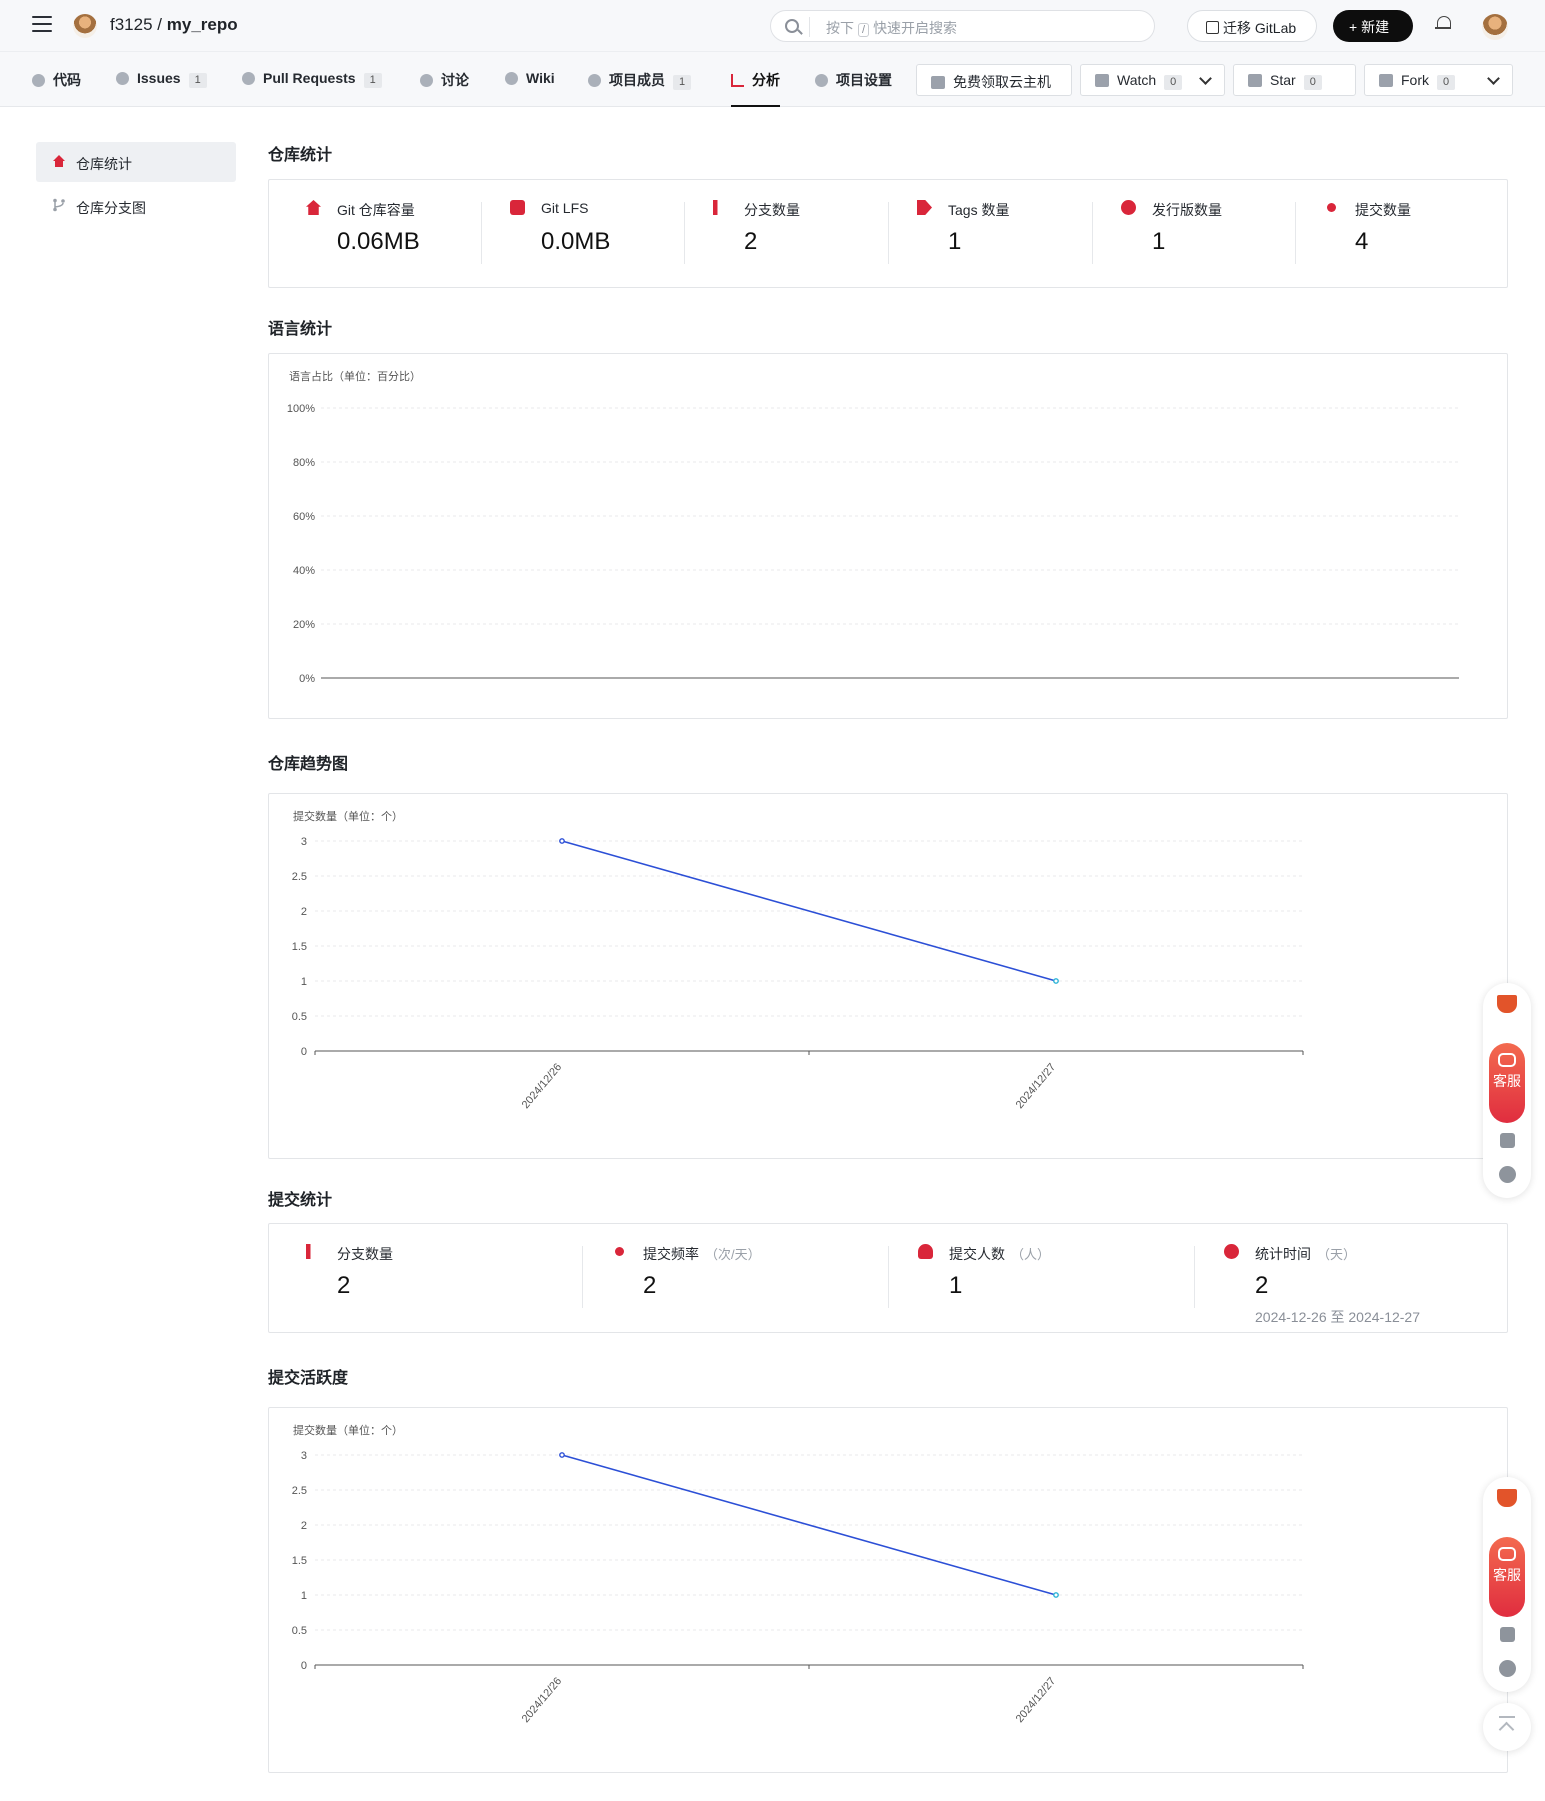 This screenshot has height=1801, width=1545. Describe the element at coordinates (444, 88) in the screenshot. I see `tab-discussions: 讨论` at that location.